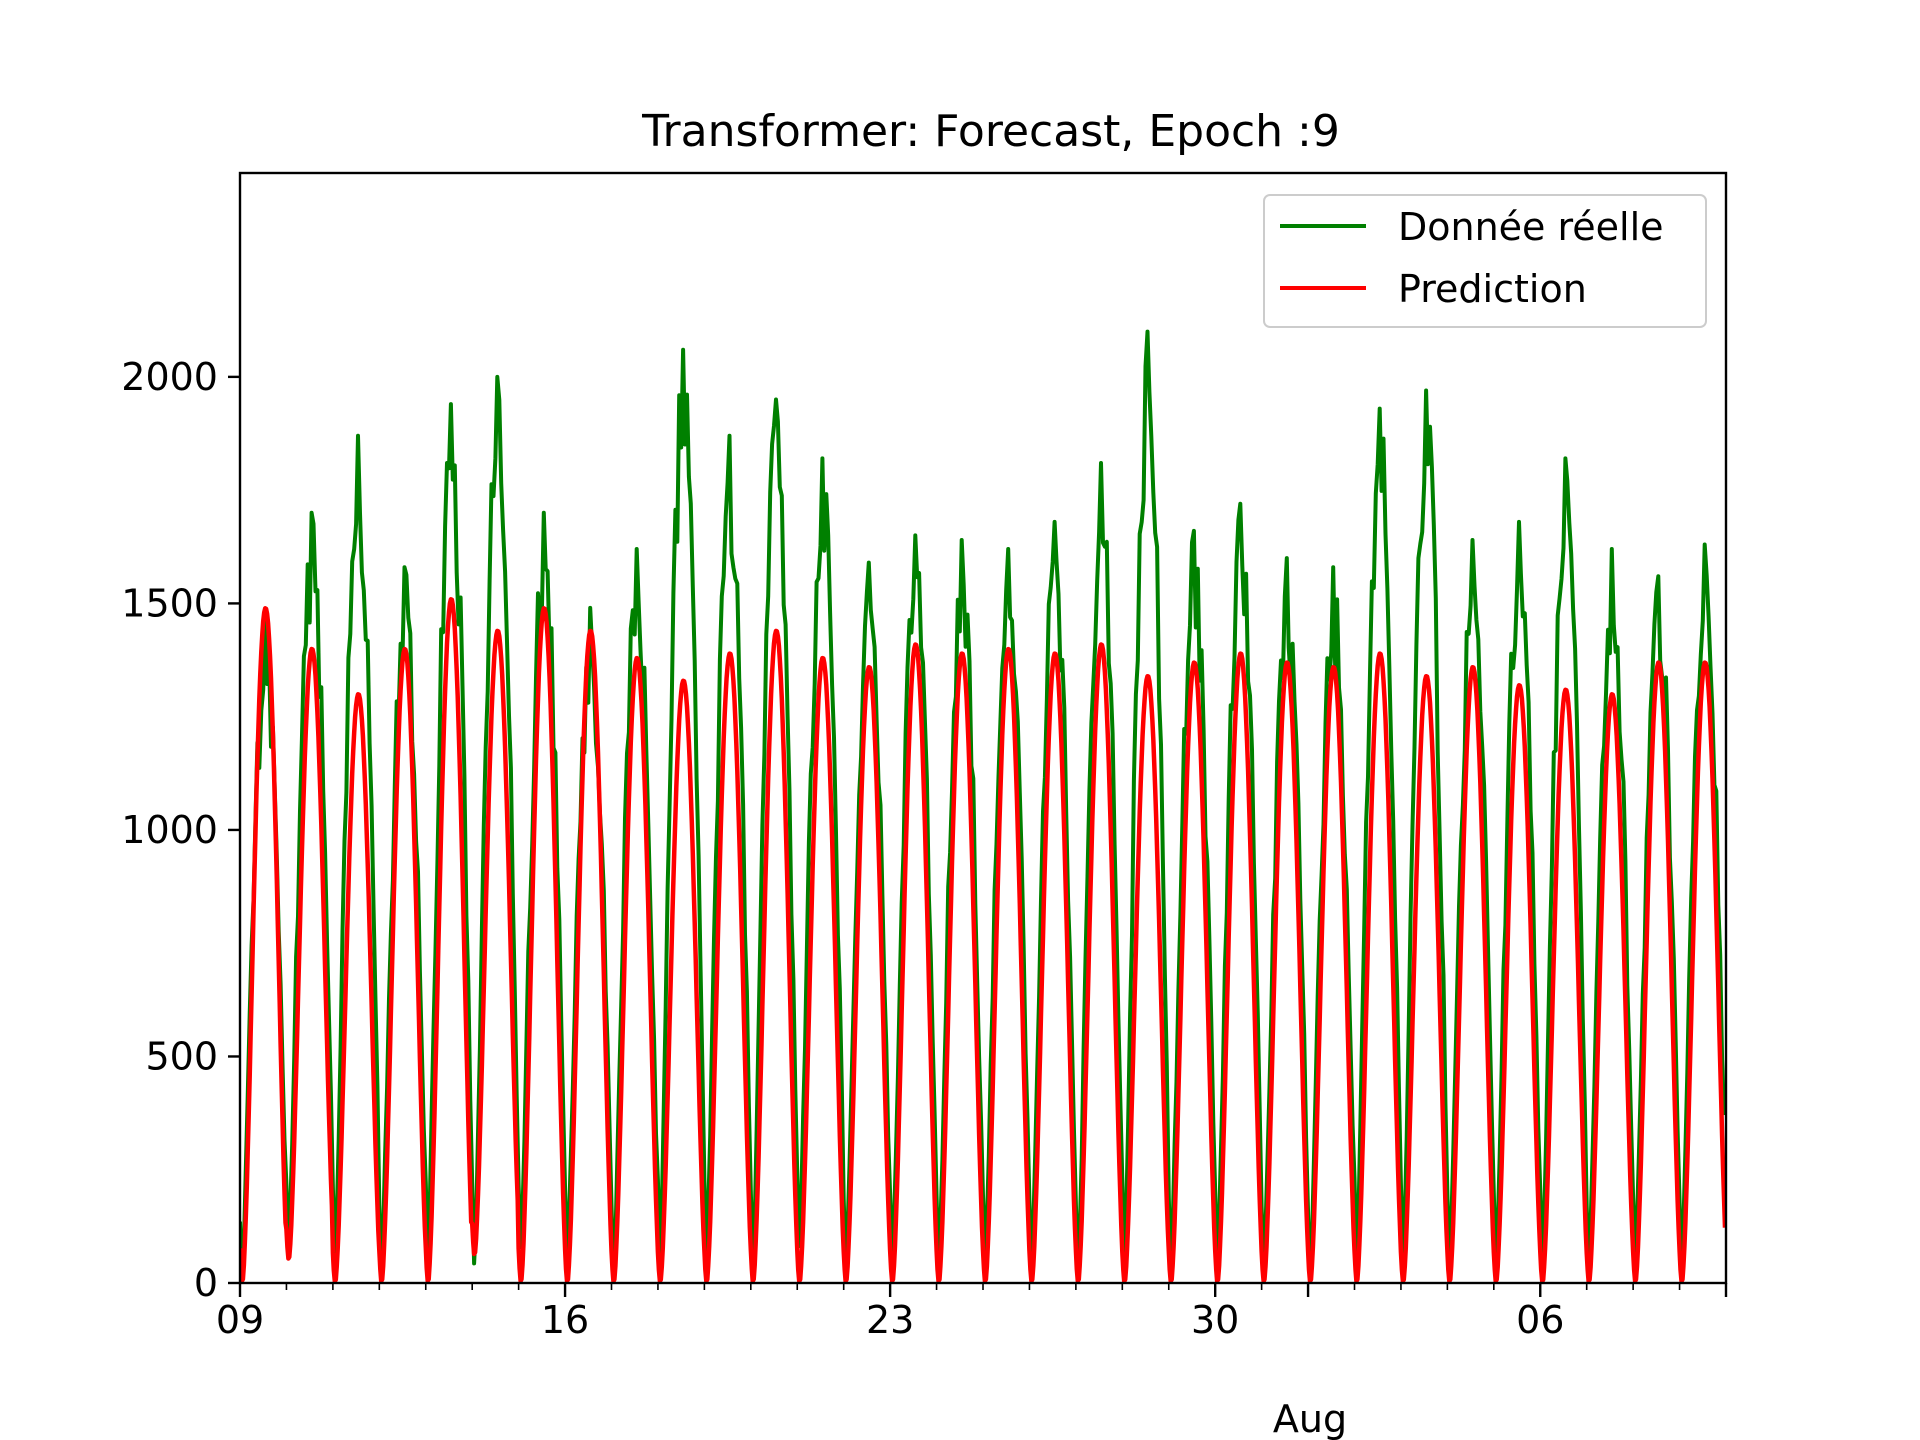  What do you see at coordinates (1215, 1320) in the screenshot?
I see `x-tick-label-3: 30` at bounding box center [1215, 1320].